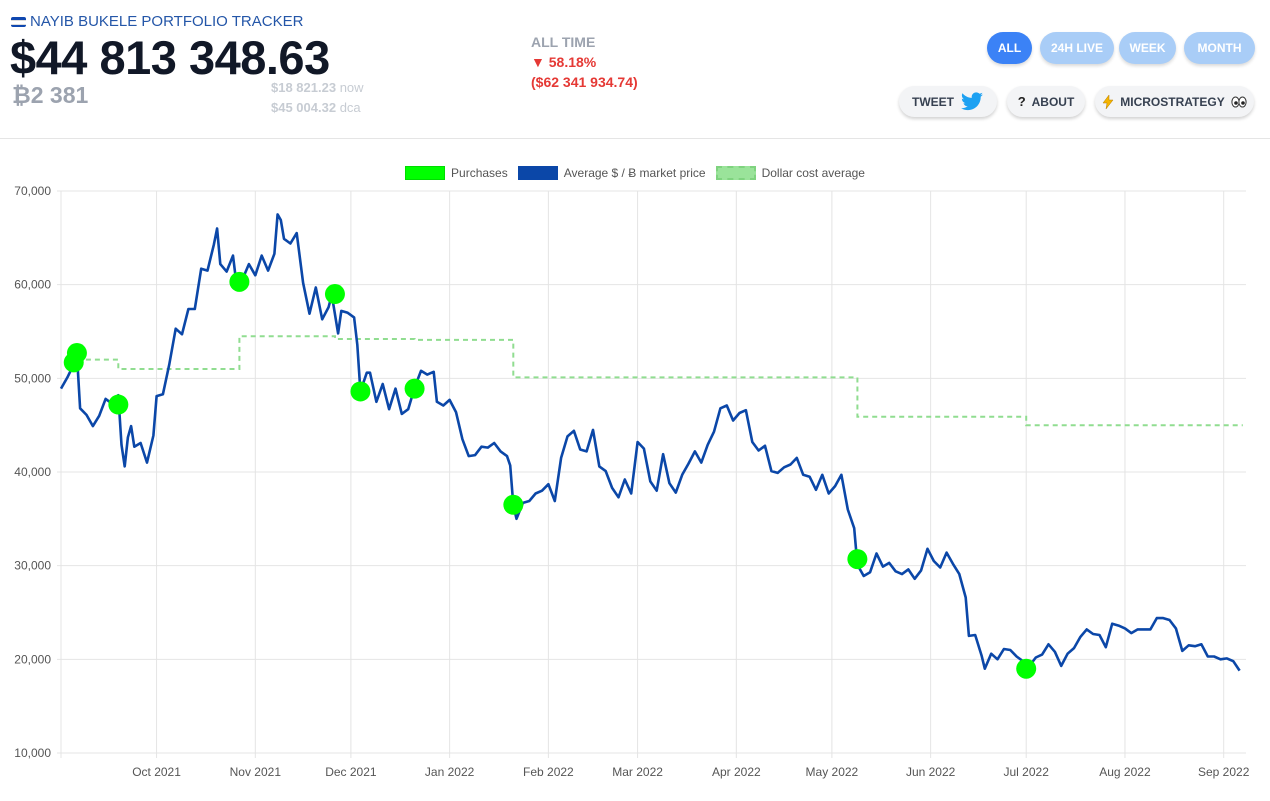 The width and height of the screenshot is (1270, 801). What do you see at coordinates (50, 95) in the screenshot?
I see `btc-holdings: ₿2 381` at bounding box center [50, 95].